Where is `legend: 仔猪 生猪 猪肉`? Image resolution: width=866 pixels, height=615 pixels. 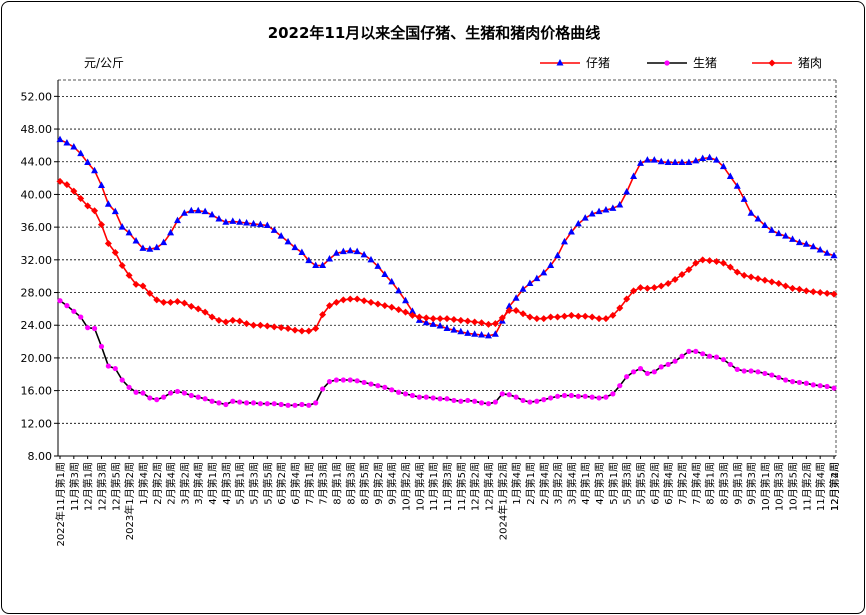
legend: 仔猪 生猪 猪肉 is located at coordinates (681, 63).